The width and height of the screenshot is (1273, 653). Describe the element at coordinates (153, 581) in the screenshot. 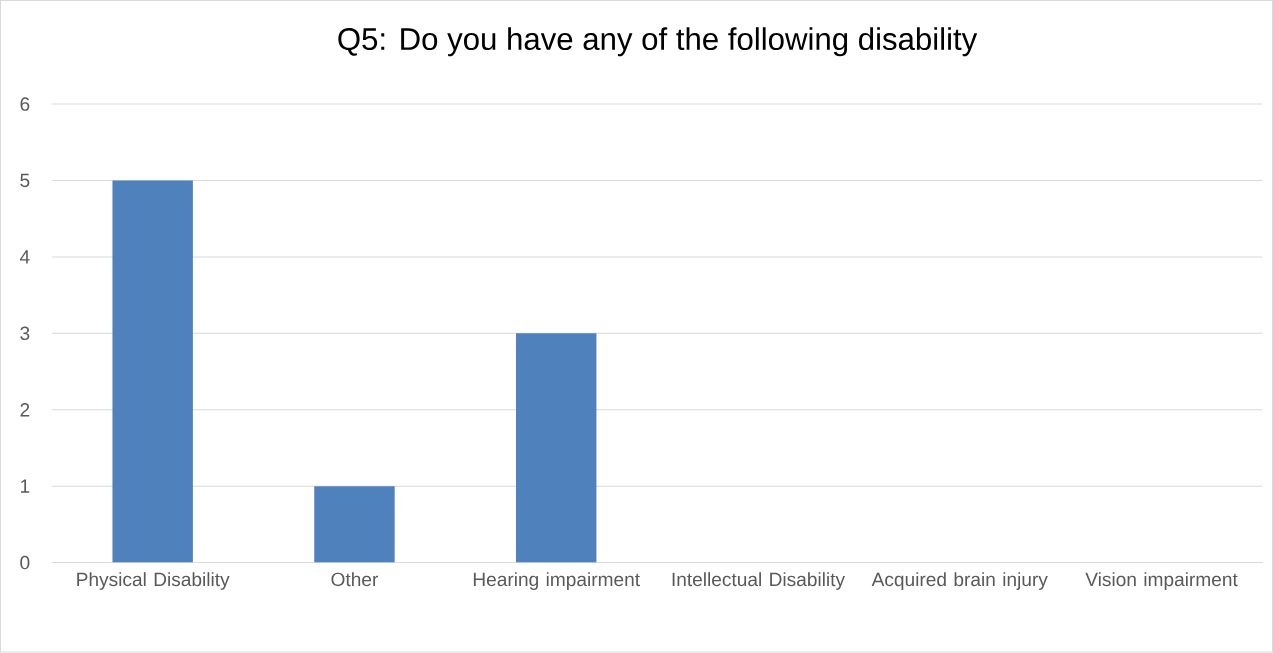

I see `x-tick-label: Physical Disability` at that location.